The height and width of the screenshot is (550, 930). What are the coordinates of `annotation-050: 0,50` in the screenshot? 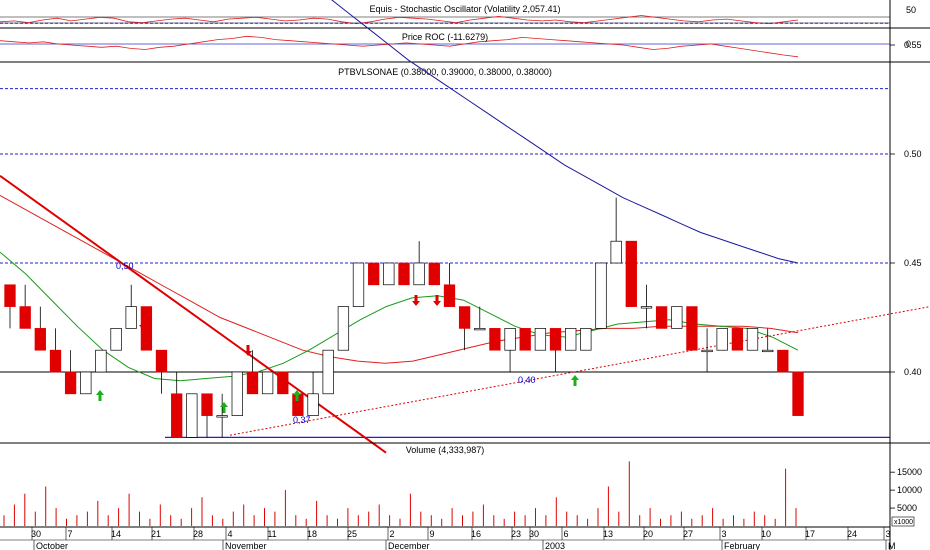 It's located at (125, 266).